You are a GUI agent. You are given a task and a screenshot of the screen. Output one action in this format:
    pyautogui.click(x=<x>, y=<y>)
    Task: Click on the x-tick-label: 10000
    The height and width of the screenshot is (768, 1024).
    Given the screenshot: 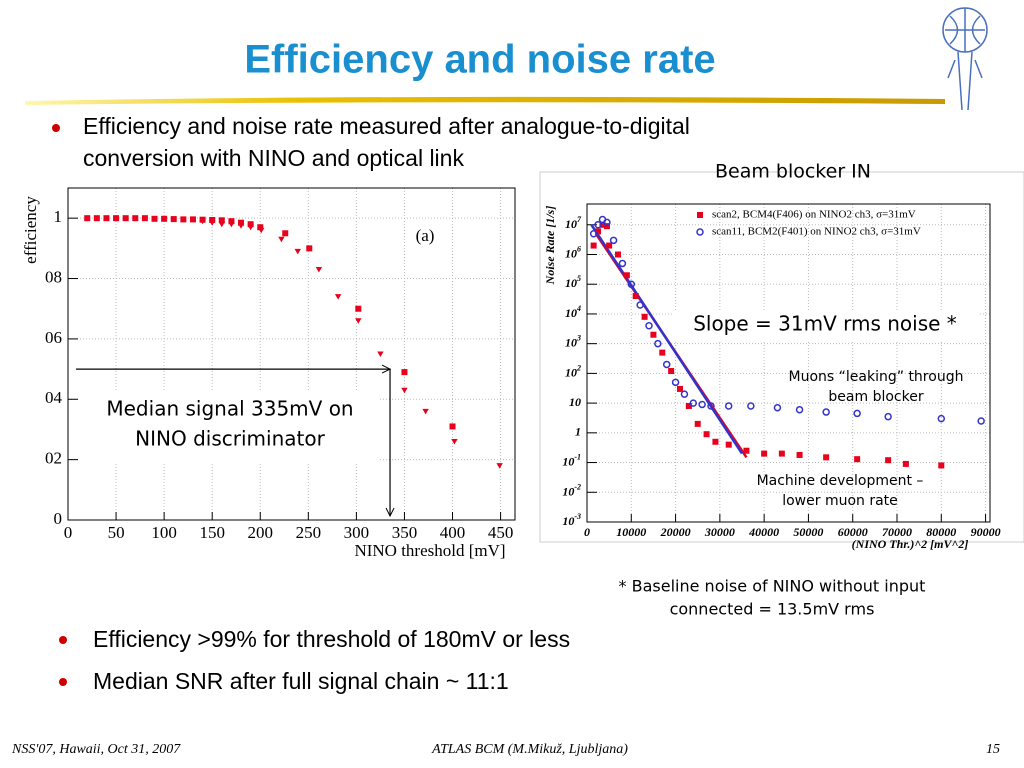 What is the action you would take?
    pyautogui.click(x=631, y=532)
    